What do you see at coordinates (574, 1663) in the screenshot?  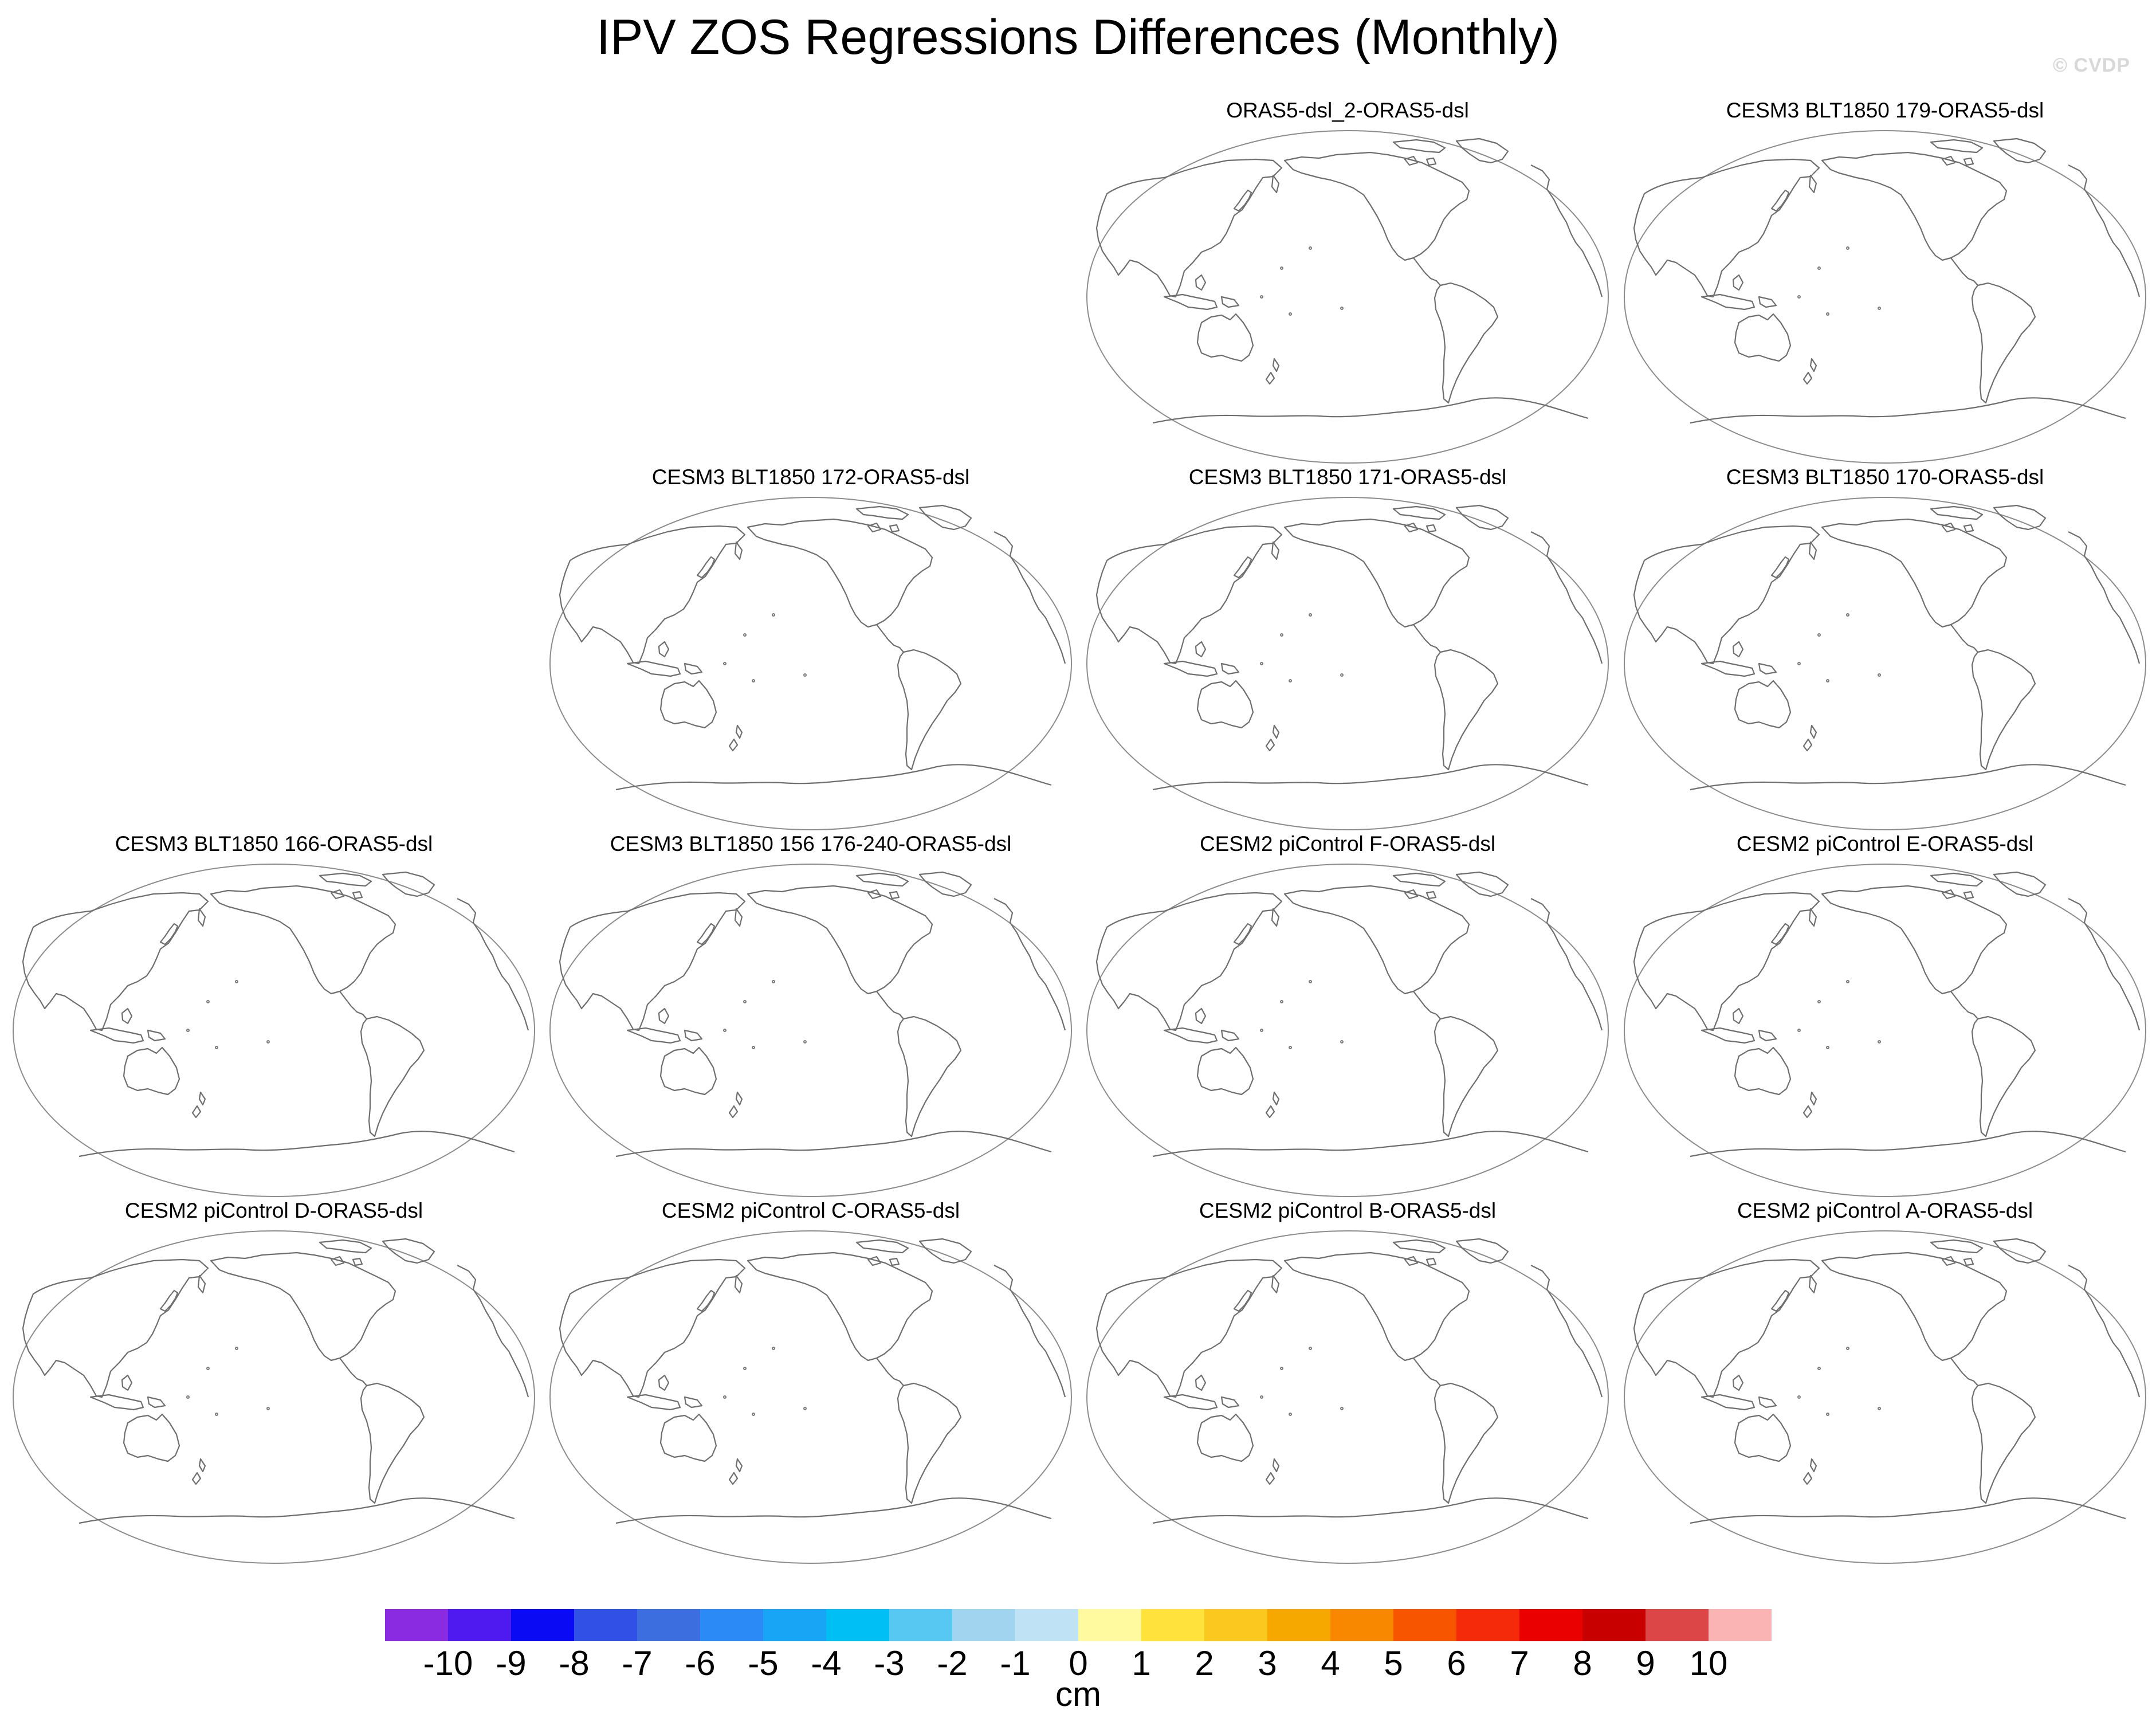 I see `colorbar-tick-label: -8` at bounding box center [574, 1663].